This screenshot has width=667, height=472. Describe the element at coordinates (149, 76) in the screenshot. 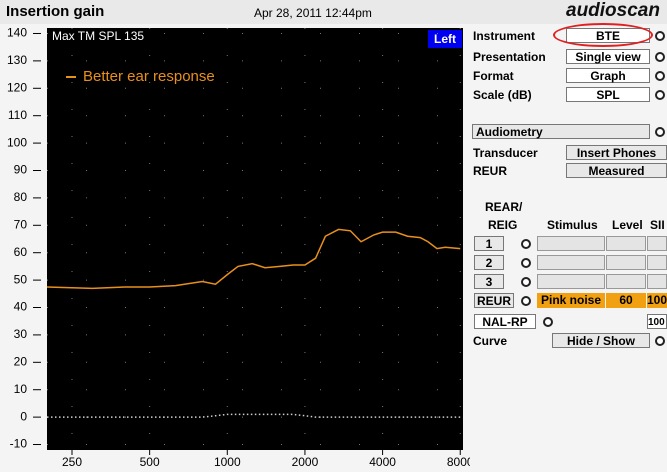

I see `legend-label: Better ear response` at that location.